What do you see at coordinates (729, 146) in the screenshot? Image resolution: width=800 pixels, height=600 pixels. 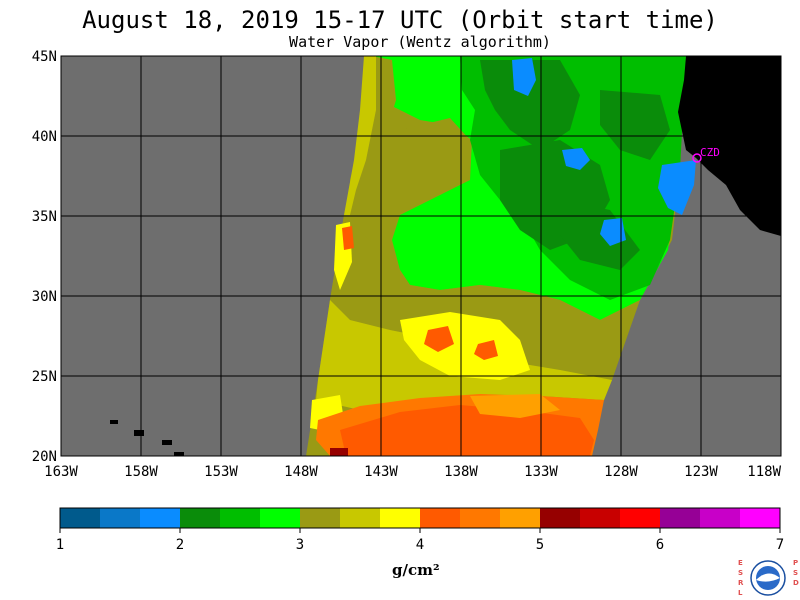 I see `land-north-america` at bounding box center [729, 146].